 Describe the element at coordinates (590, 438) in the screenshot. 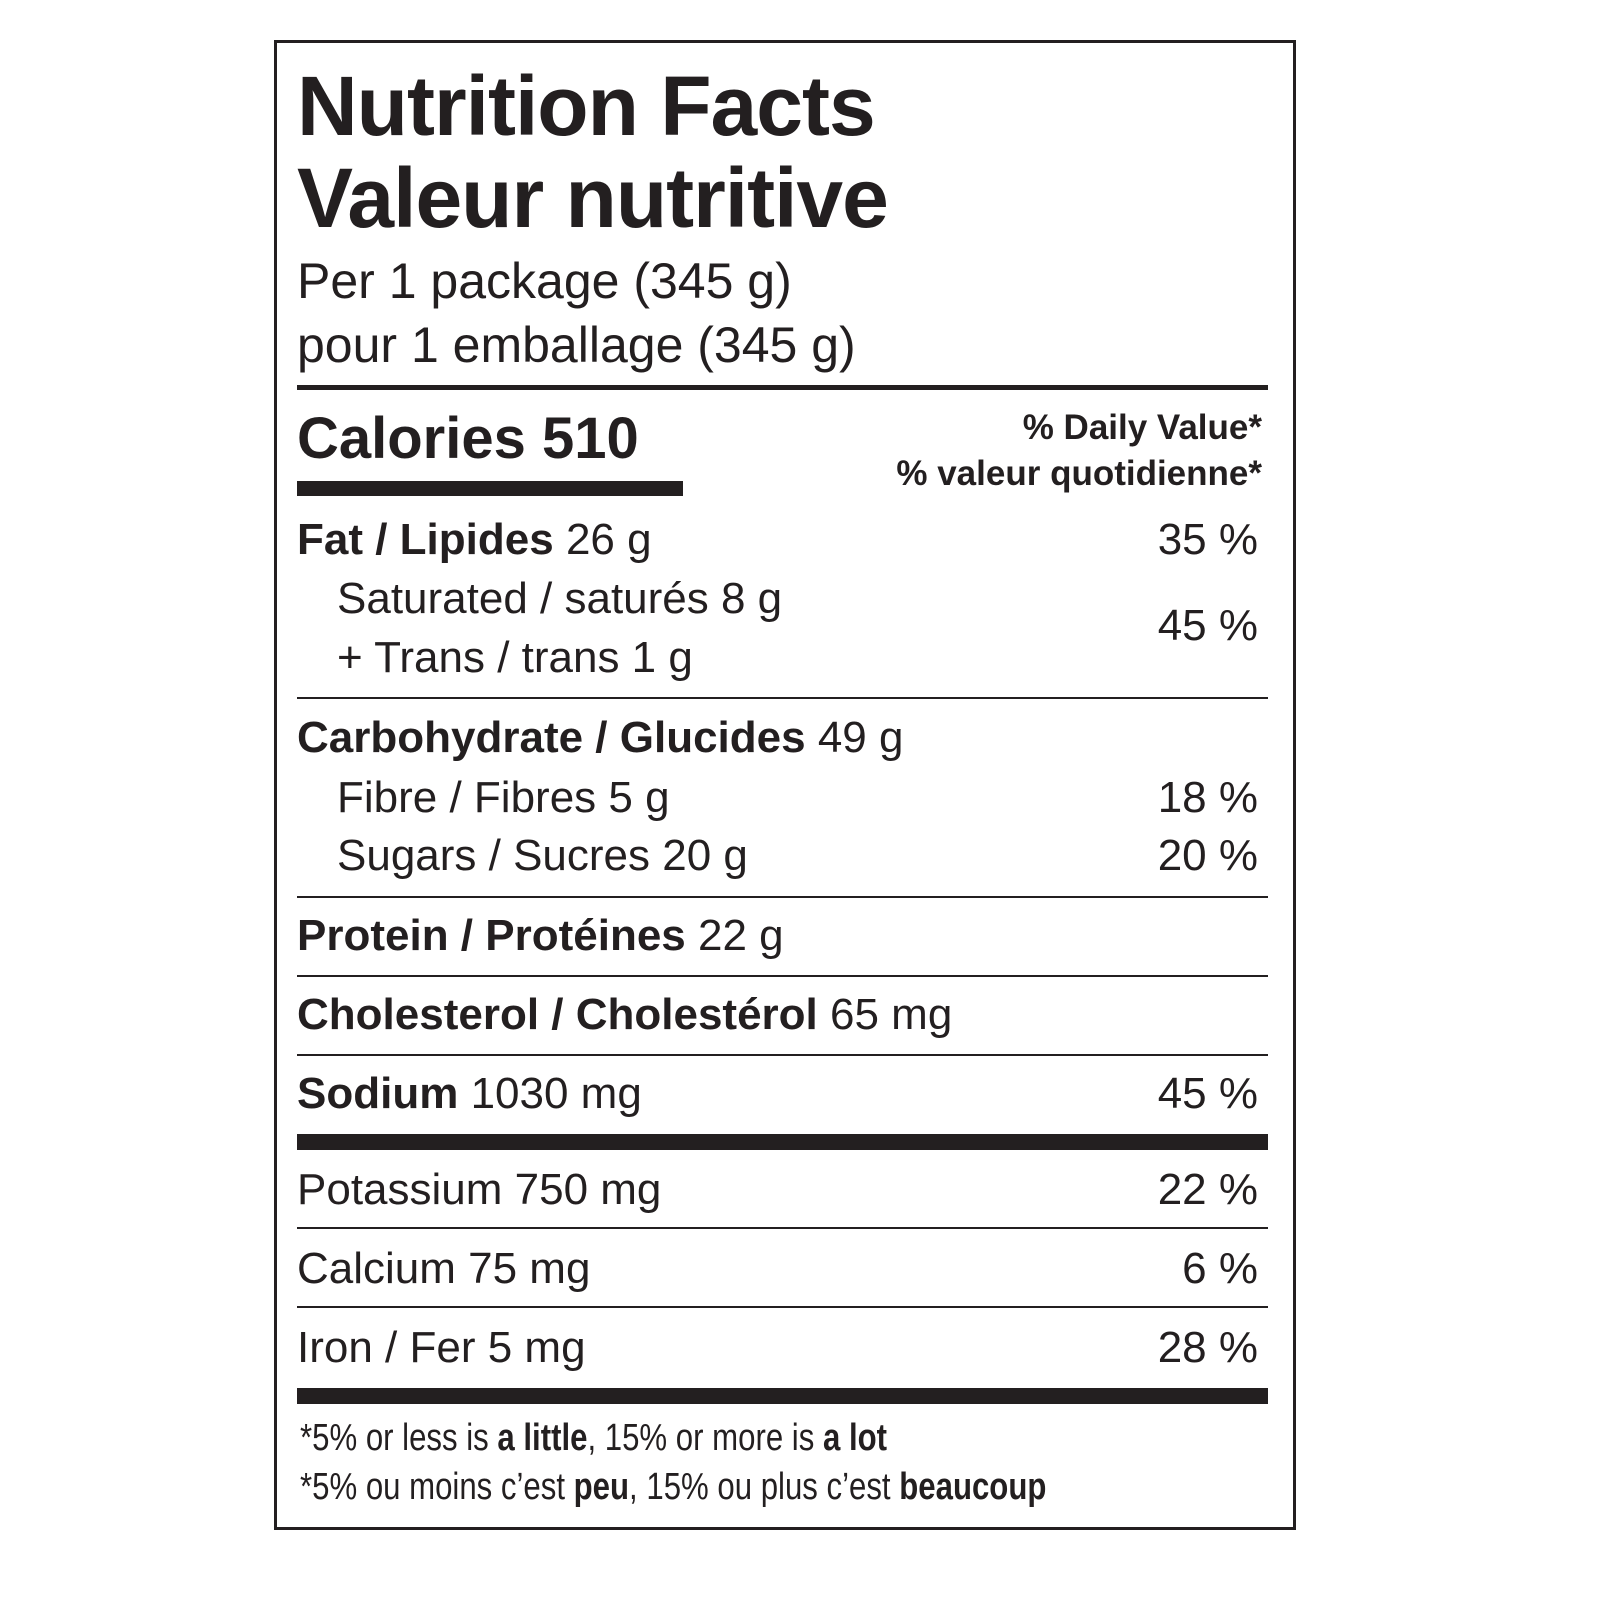

I see `calories-value: 510` at that location.